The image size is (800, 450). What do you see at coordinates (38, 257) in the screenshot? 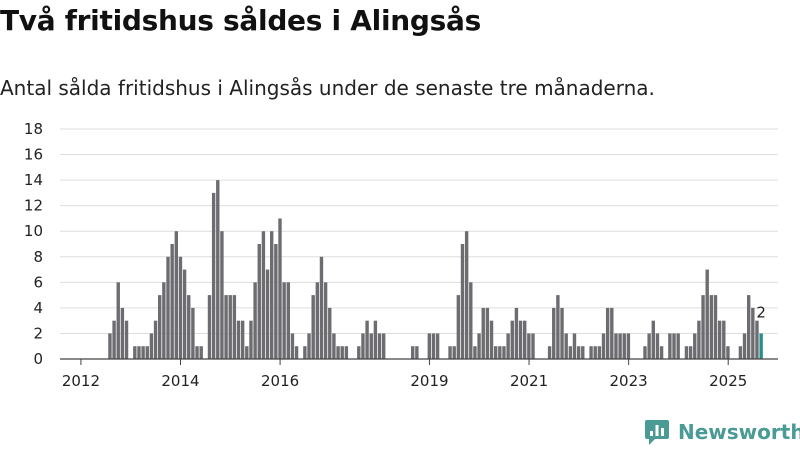
I see `y-tick-label: 8` at bounding box center [38, 257].